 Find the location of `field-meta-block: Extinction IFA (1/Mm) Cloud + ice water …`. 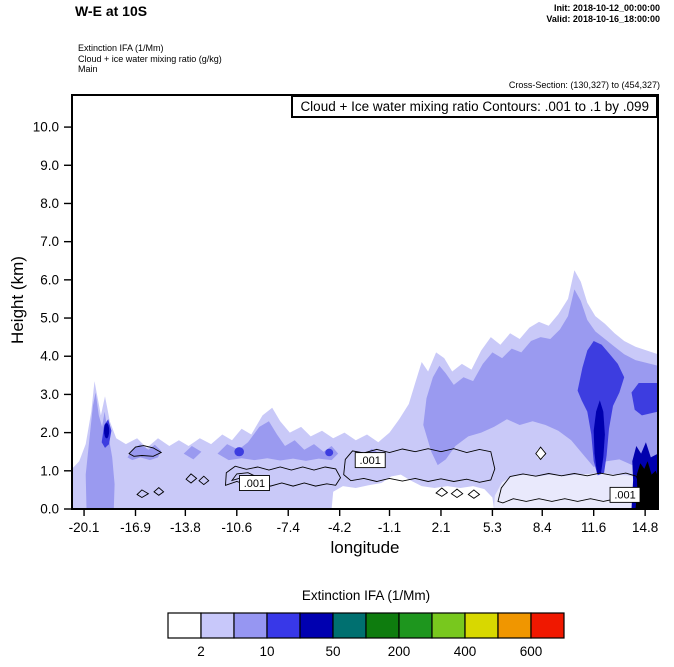

field-meta-block: Extinction IFA (1/Mm) Cloud + ice water … is located at coordinates (150, 59).